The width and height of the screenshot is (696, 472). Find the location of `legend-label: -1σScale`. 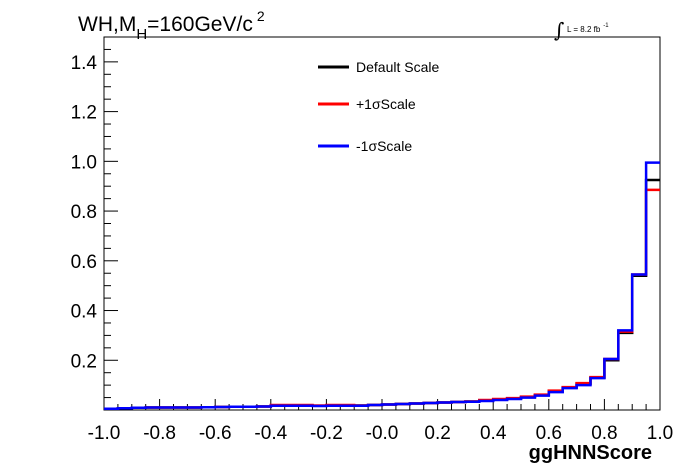

legend-label: -1σScale is located at coordinates (384, 146).